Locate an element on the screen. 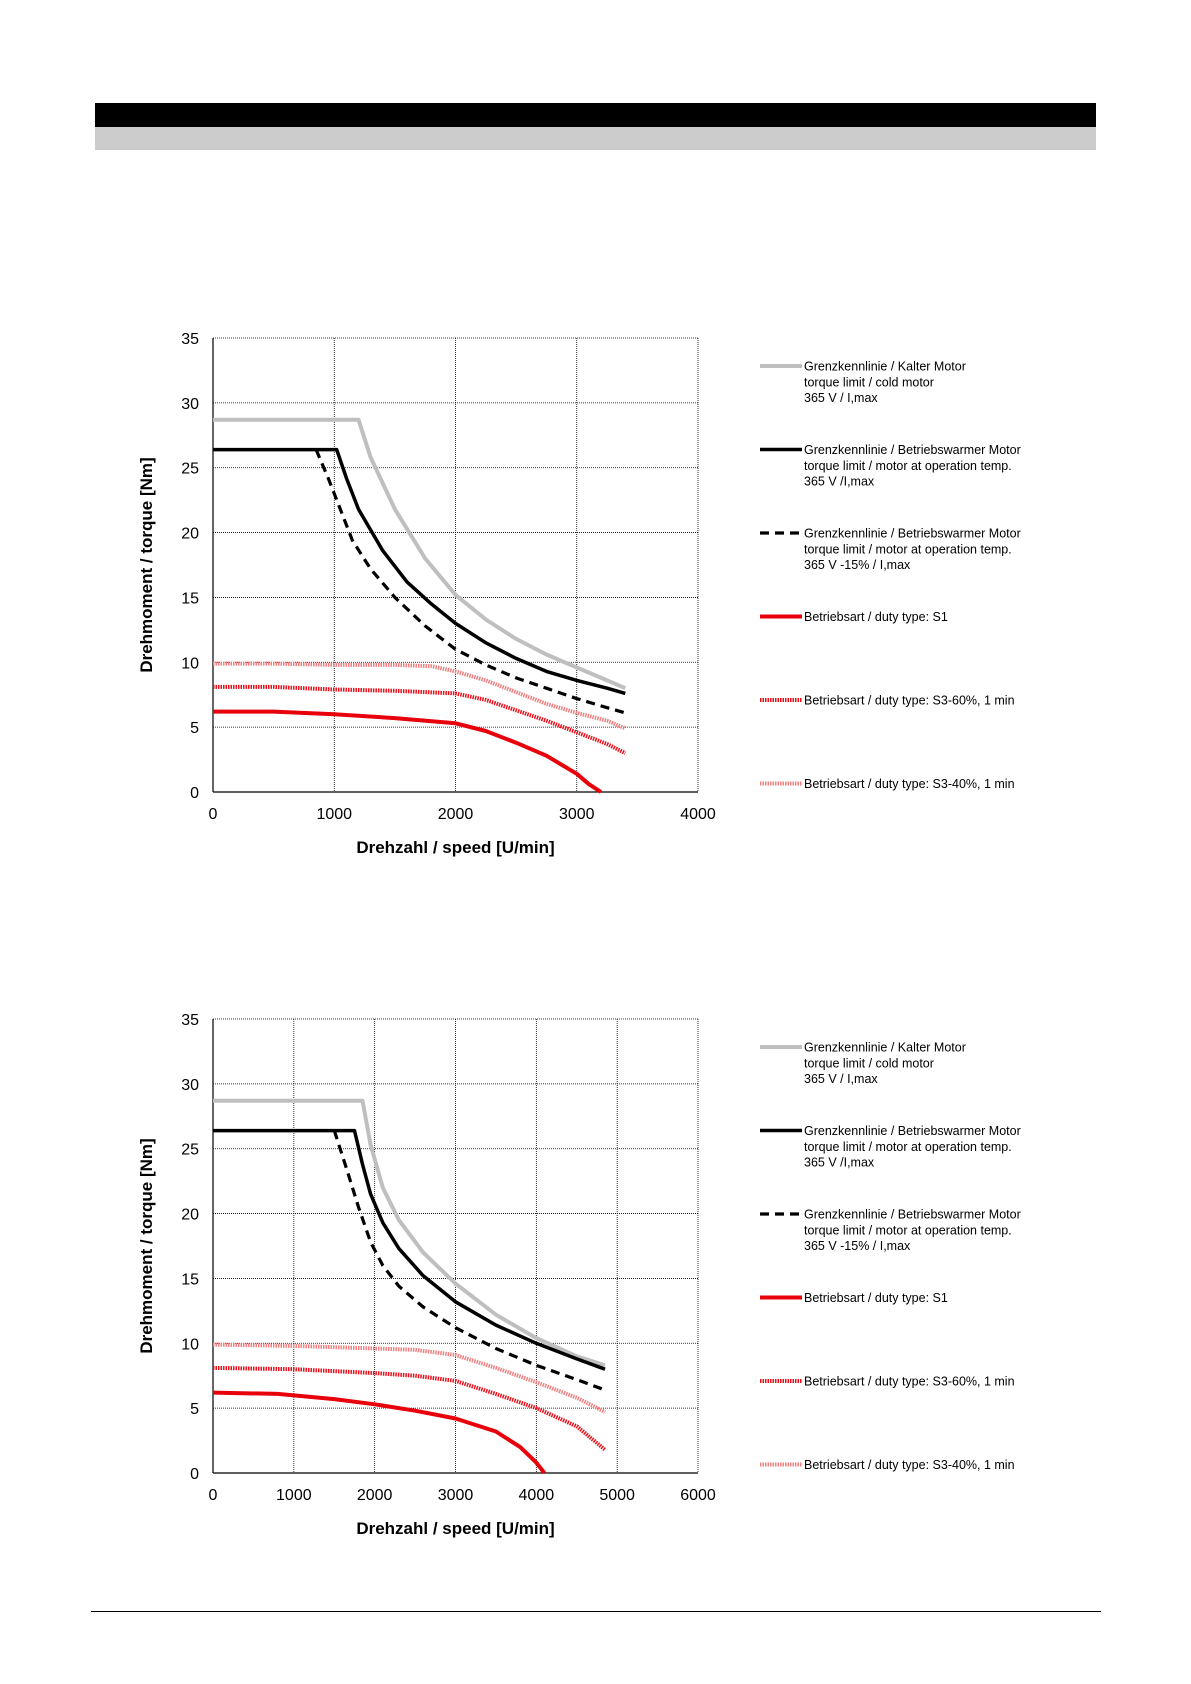 The image size is (1191, 1684). footer-rule is located at coordinates (596, 1611).